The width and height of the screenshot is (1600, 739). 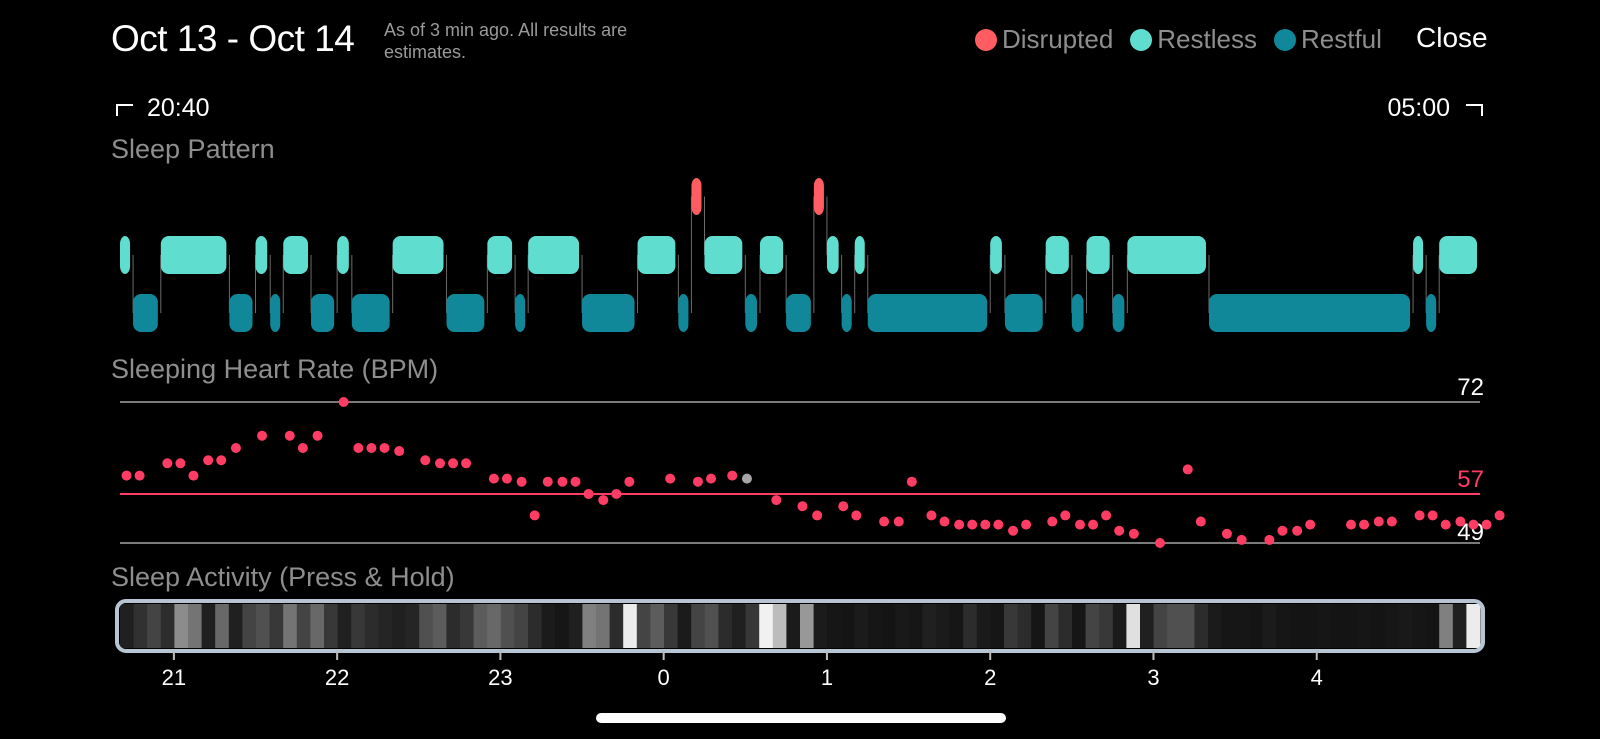 What do you see at coordinates (337, 677) in the screenshot?
I see `activity-tick-label: 22` at bounding box center [337, 677].